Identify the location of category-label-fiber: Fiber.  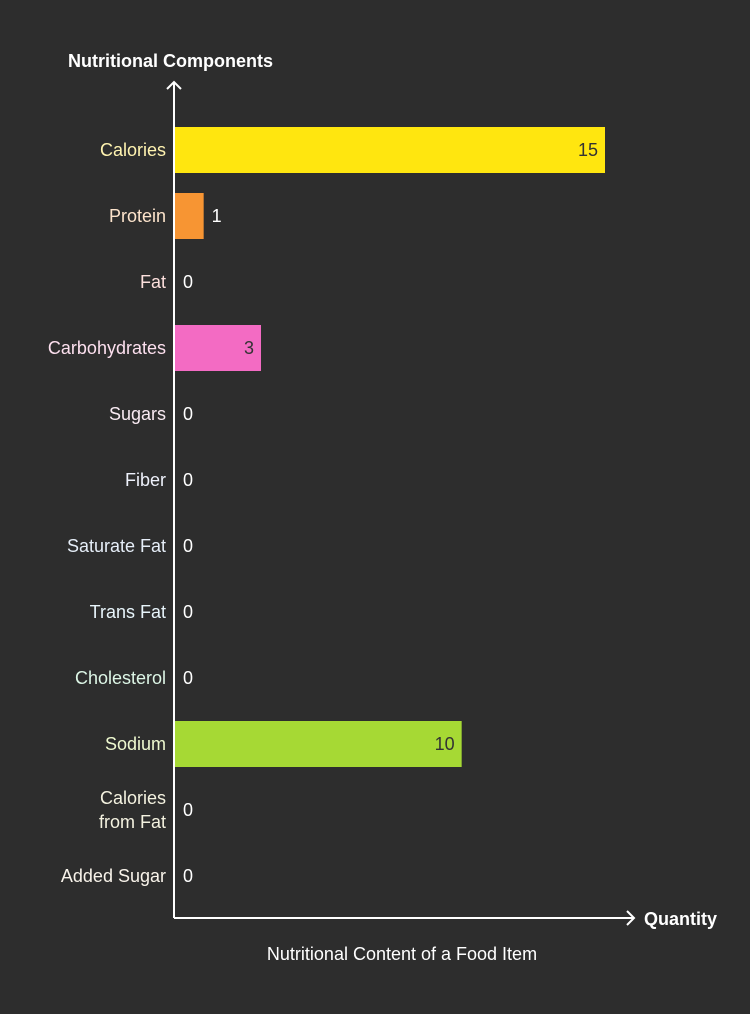
(145, 480).